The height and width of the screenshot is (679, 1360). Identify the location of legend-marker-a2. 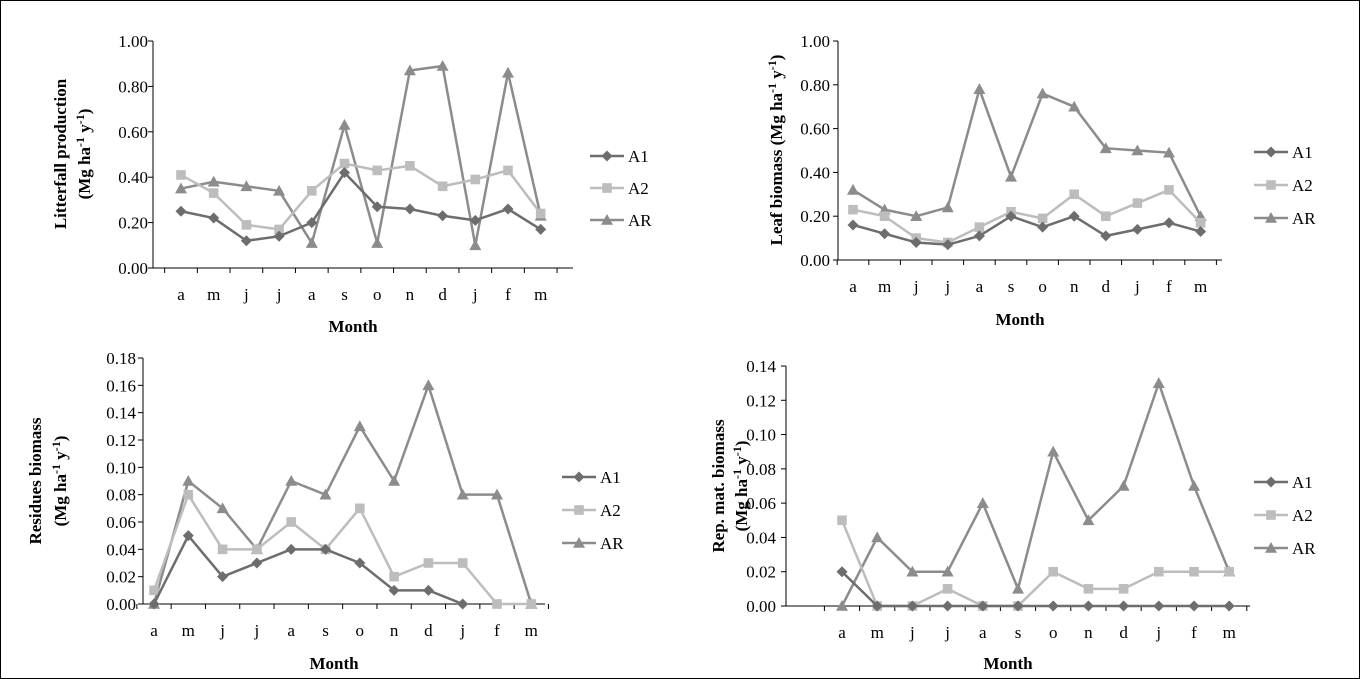
(1271, 515).